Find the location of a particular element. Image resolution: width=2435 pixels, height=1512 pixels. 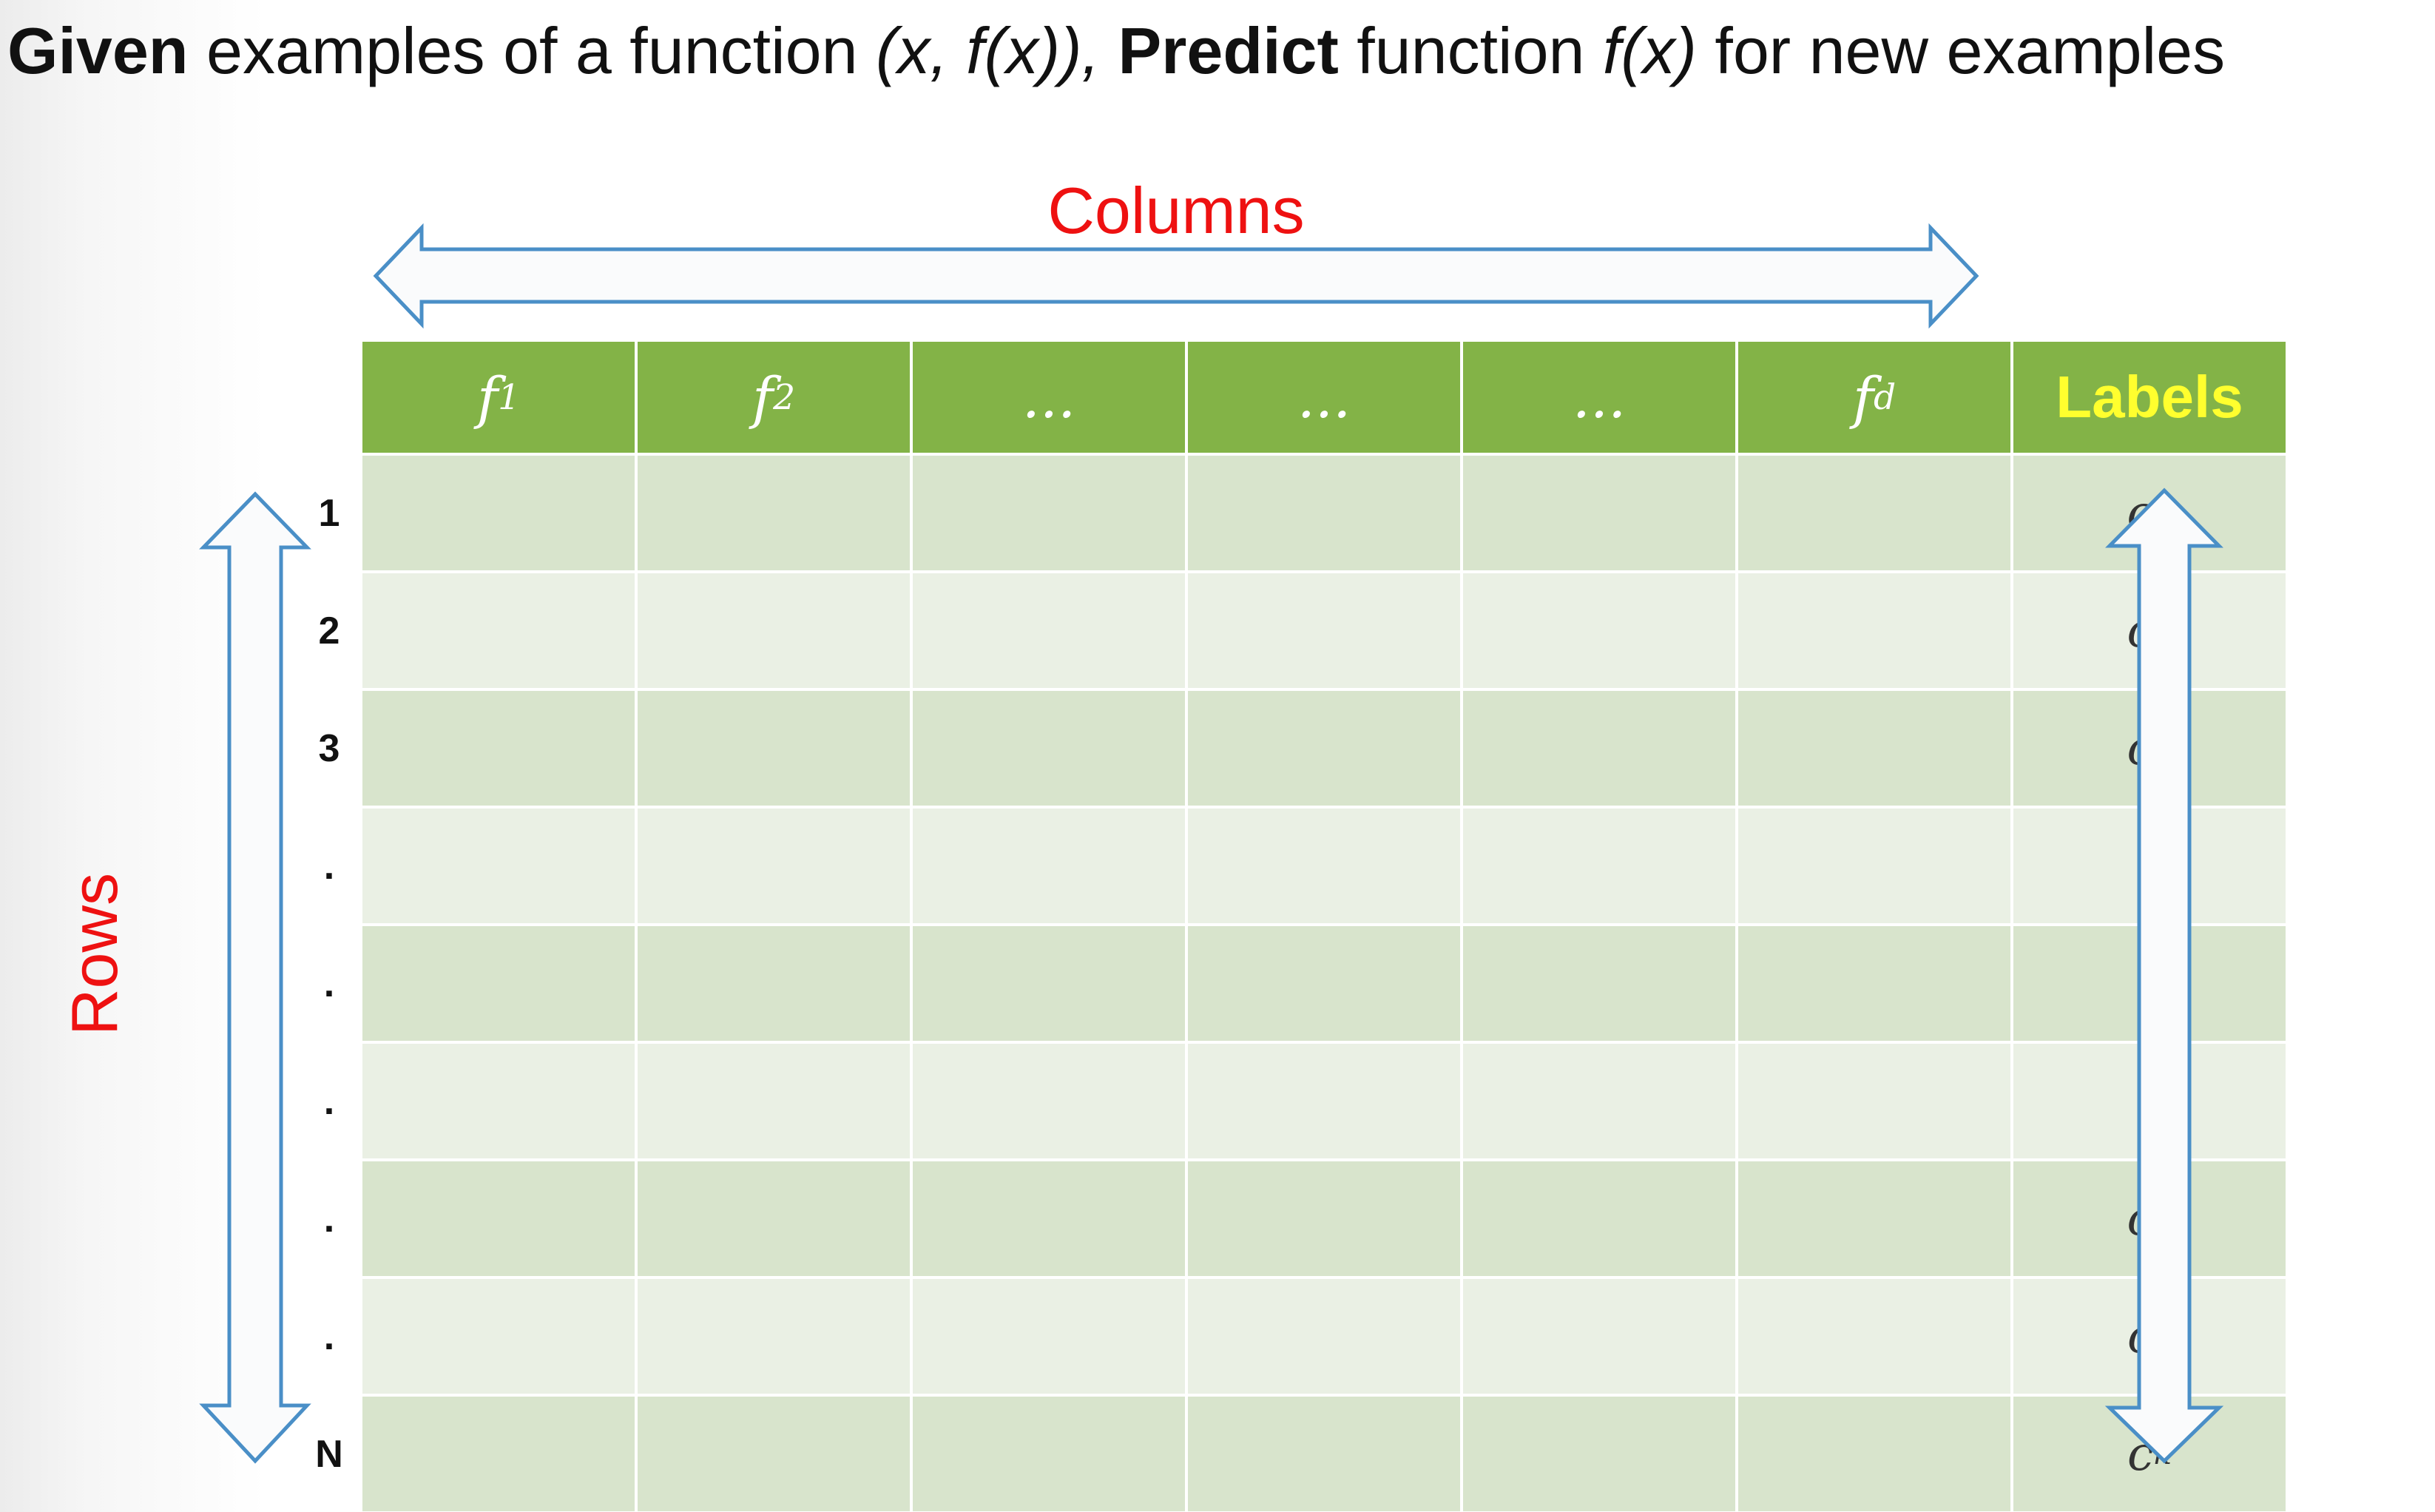

row-number: N is located at coordinates (329, 1454).